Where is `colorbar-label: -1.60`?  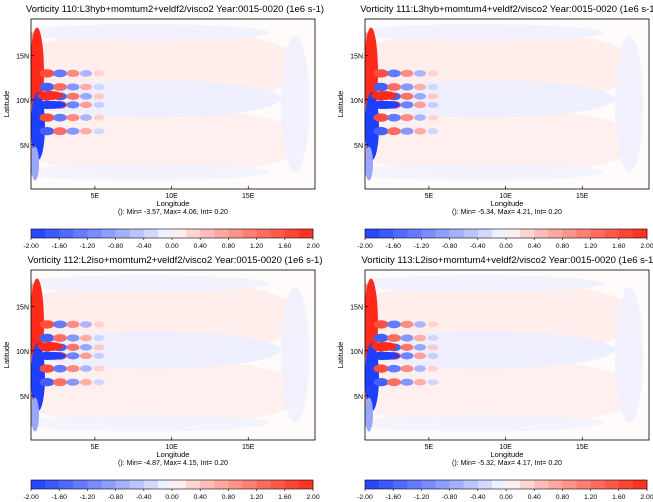
colorbar-label: -1.60 is located at coordinates (393, 246).